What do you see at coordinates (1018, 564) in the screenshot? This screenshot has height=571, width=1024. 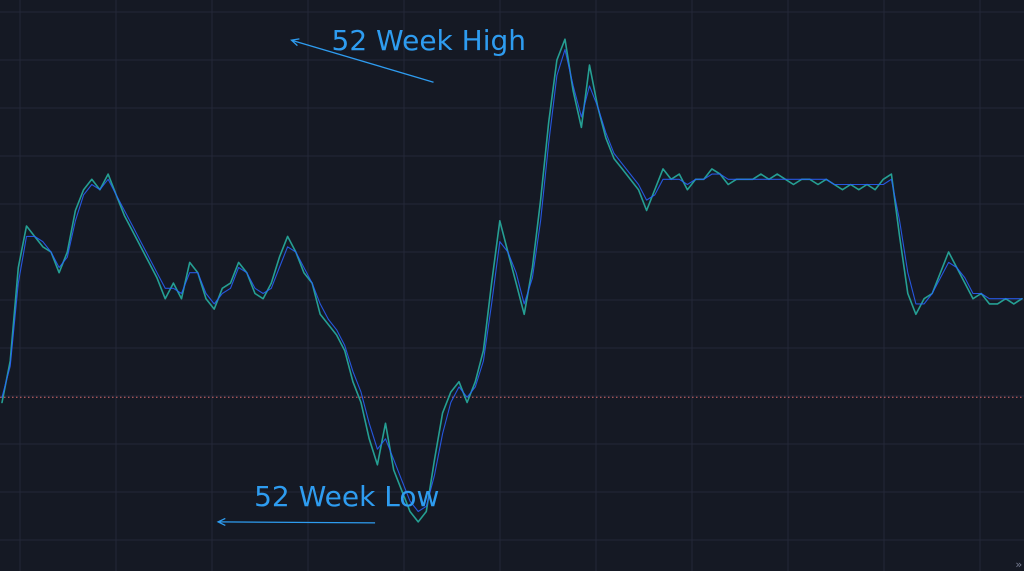 I see `scroll-right-icon: »` at bounding box center [1018, 564].